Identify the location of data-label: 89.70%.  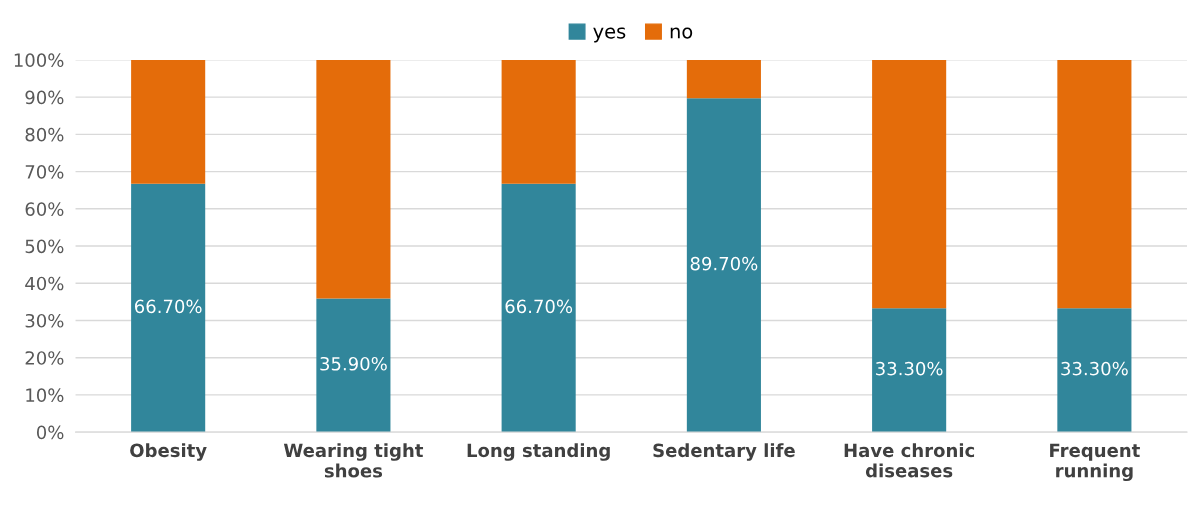
(724, 263).